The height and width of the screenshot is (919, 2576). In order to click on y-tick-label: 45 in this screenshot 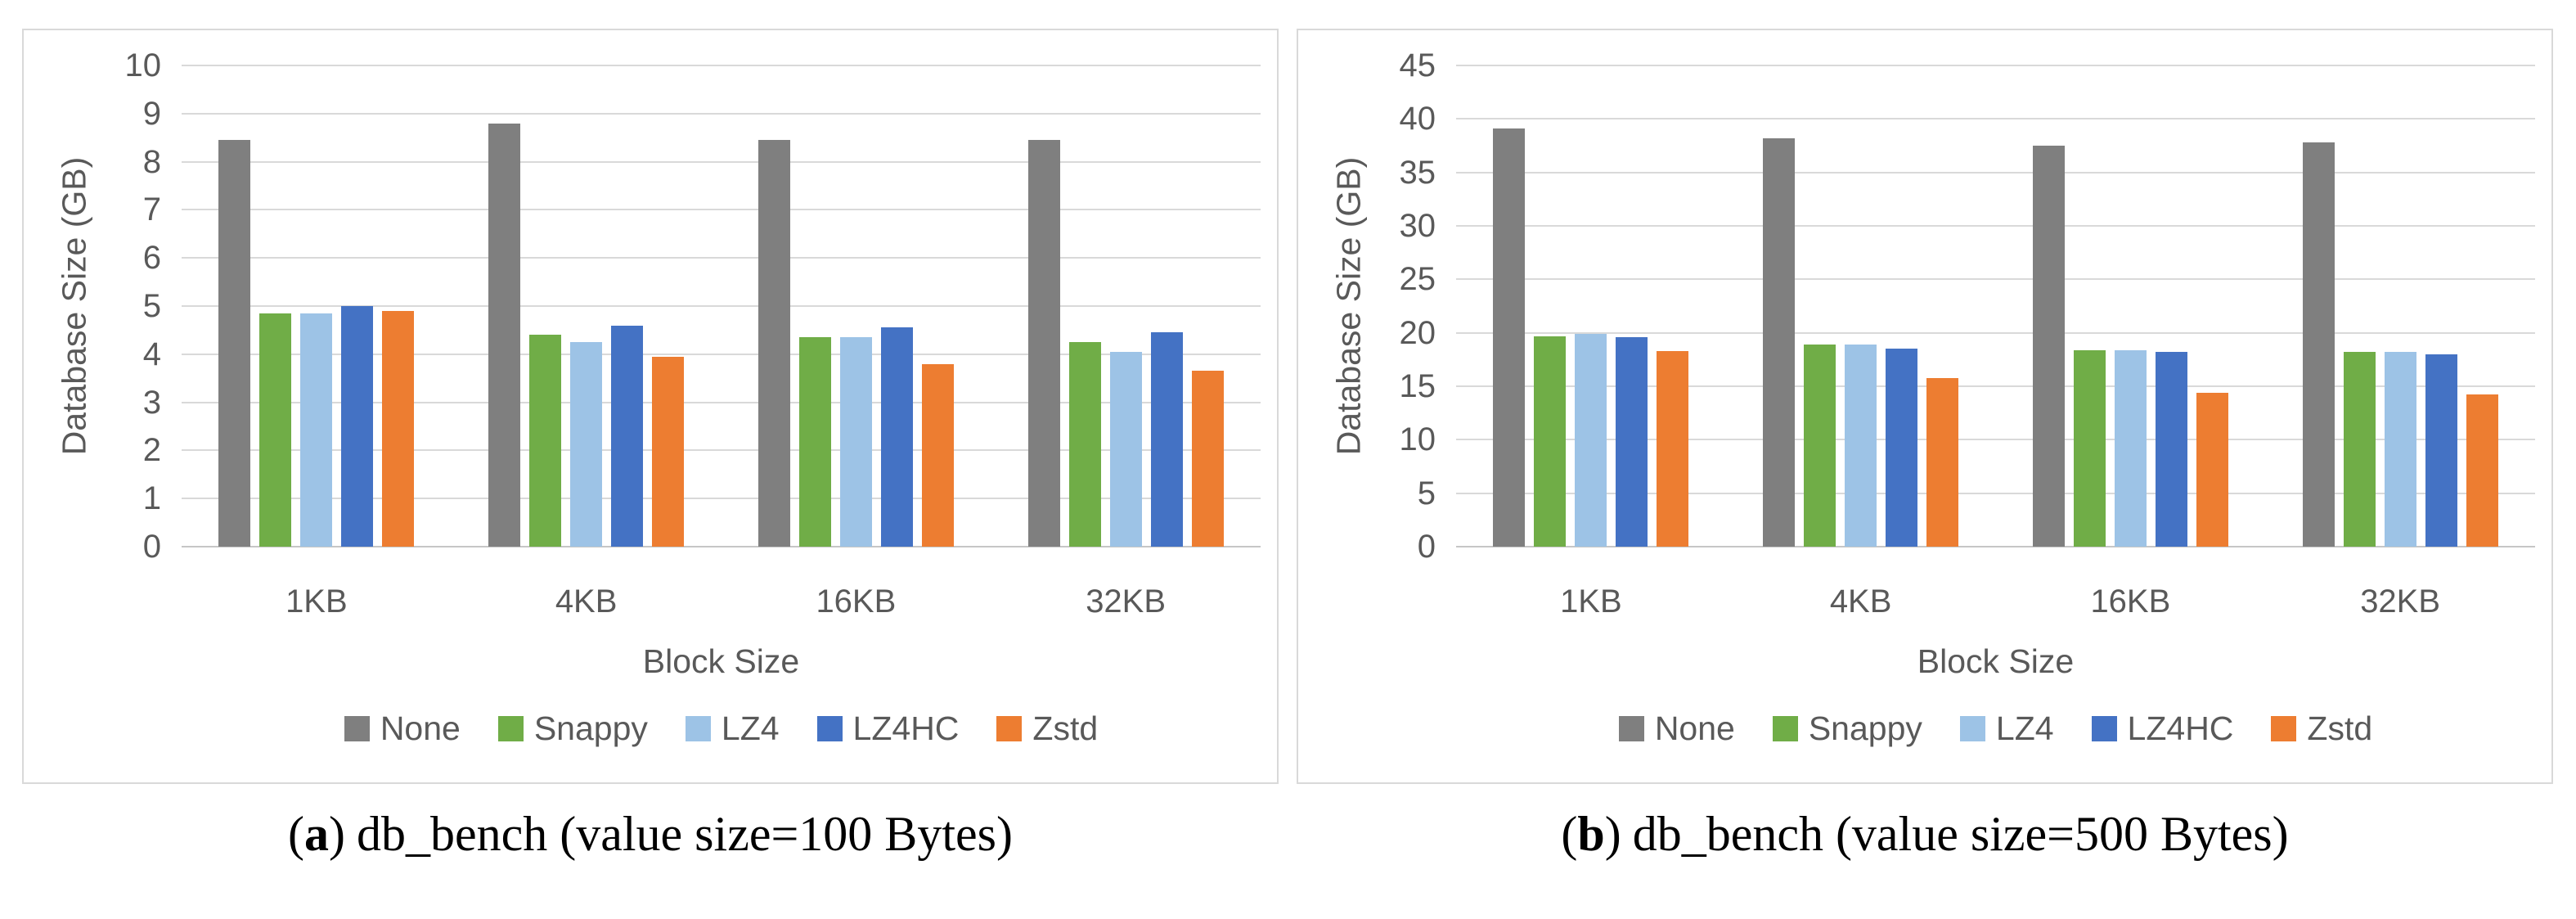, I will do `click(1417, 65)`.